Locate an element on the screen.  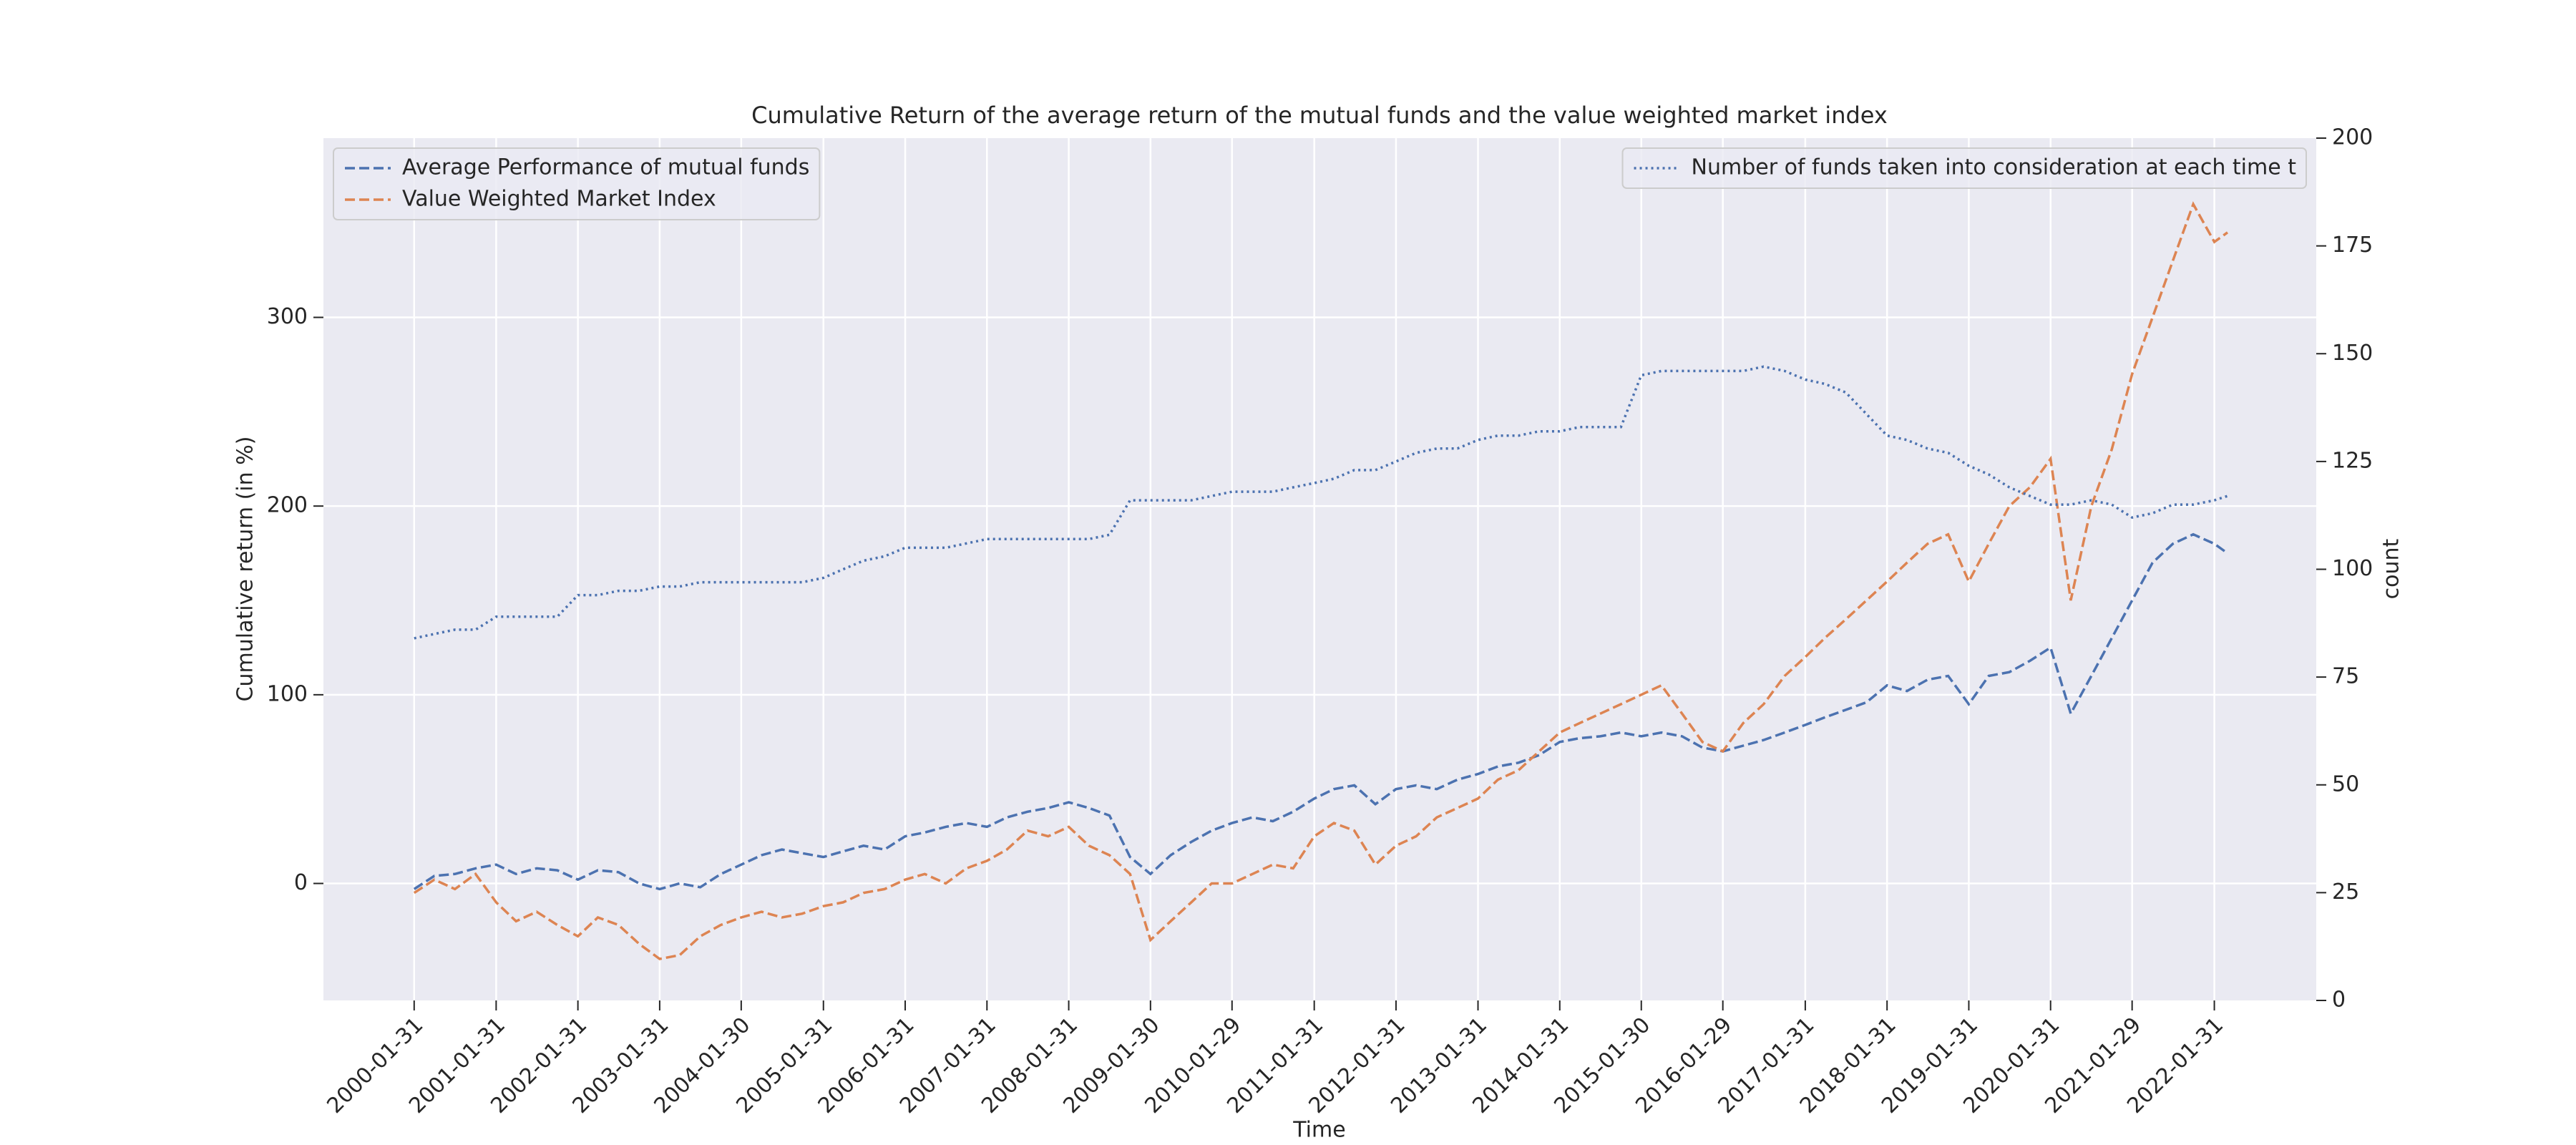
y2-tick-label: 0 is located at coordinates (2339, 1000).